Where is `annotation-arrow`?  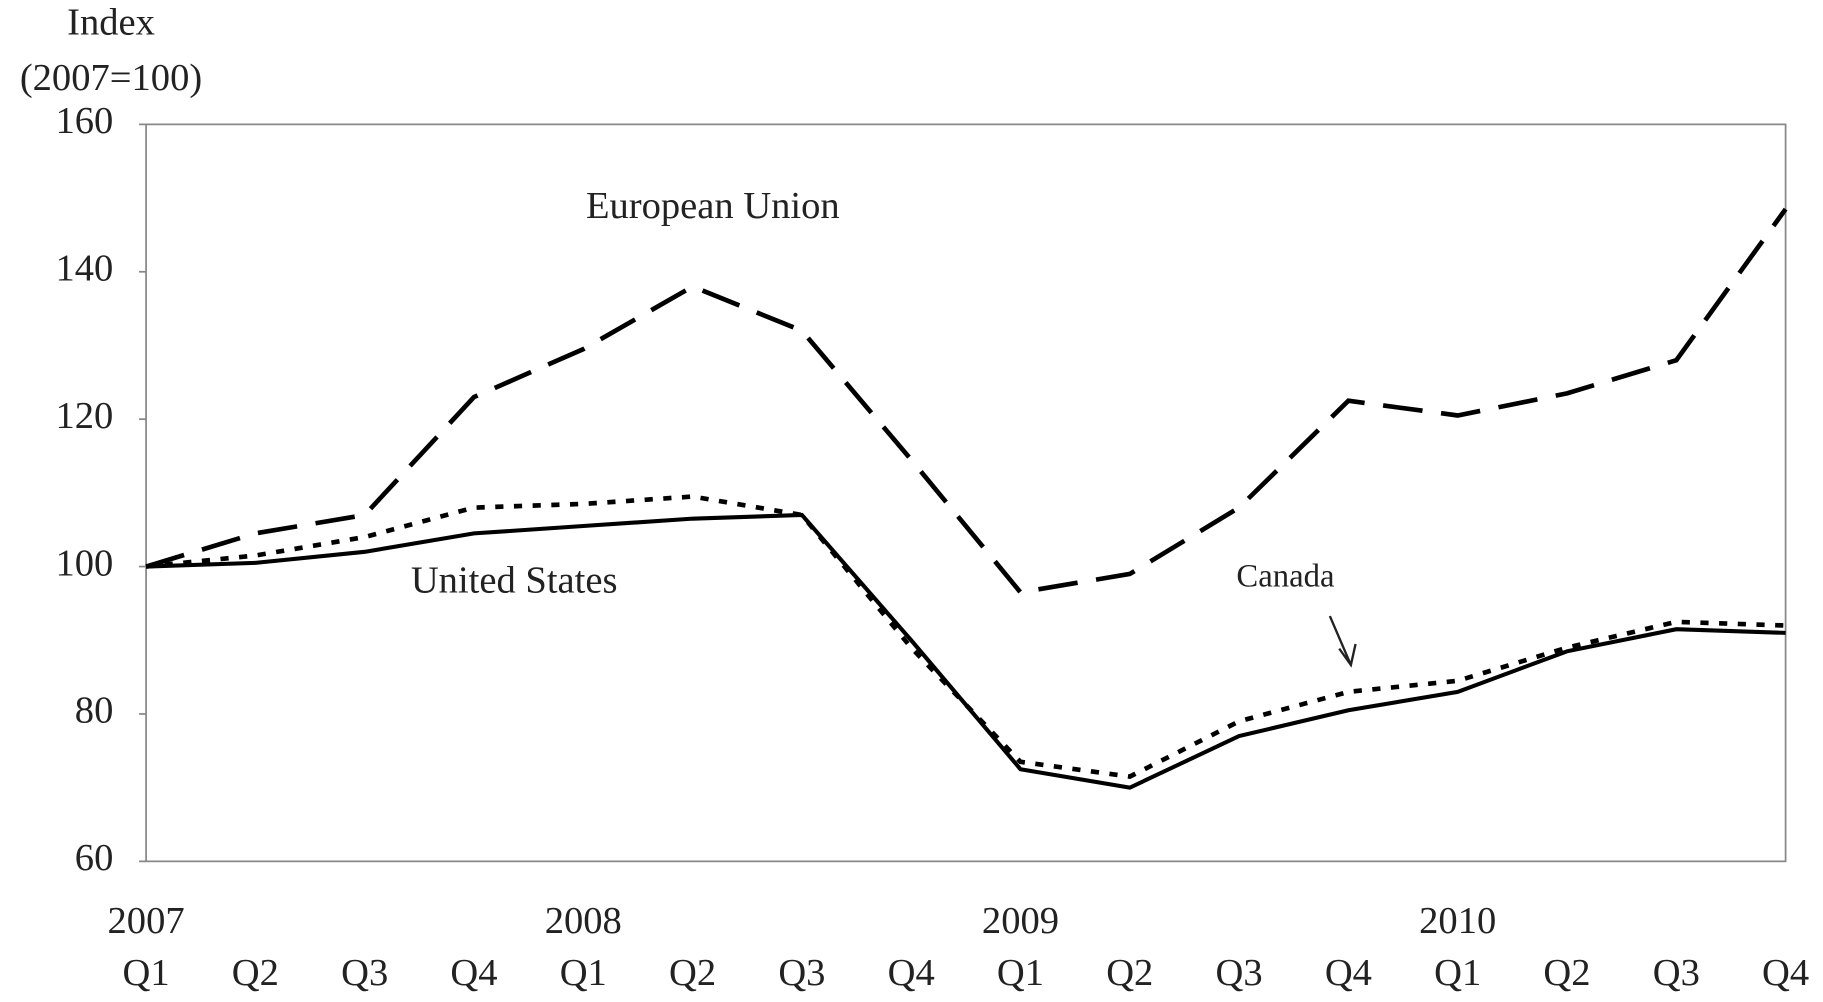
annotation-arrow is located at coordinates (1342, 641).